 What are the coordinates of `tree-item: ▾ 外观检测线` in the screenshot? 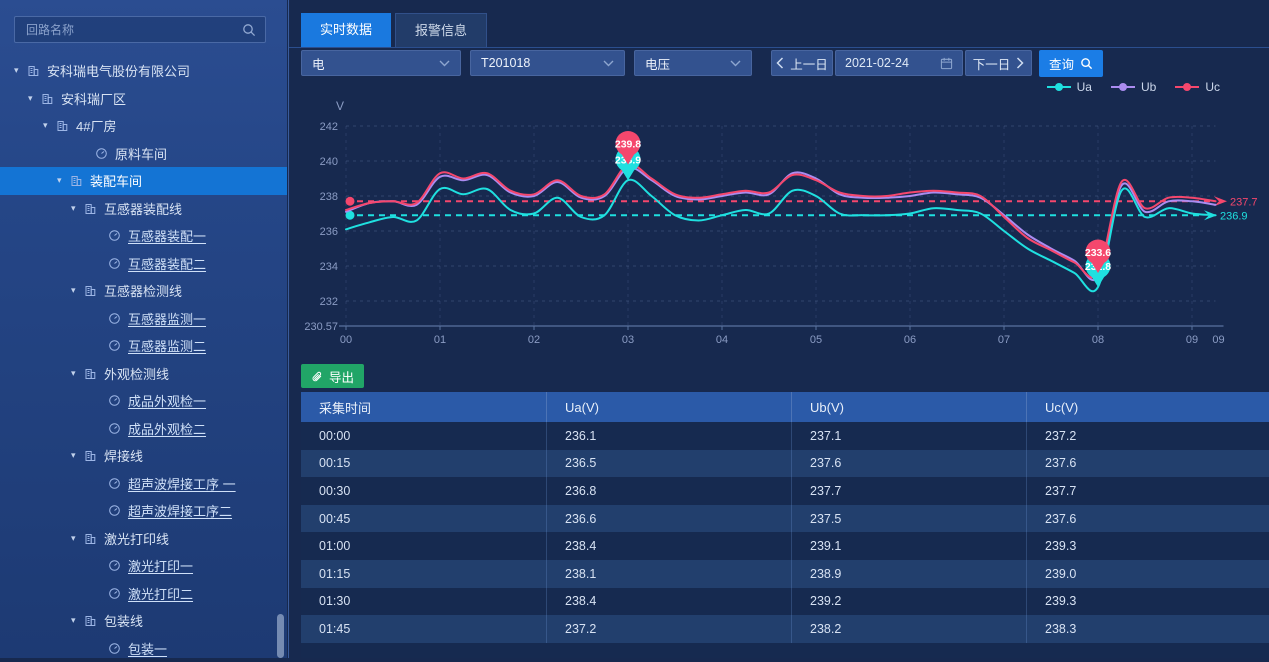 It's located at (143, 374).